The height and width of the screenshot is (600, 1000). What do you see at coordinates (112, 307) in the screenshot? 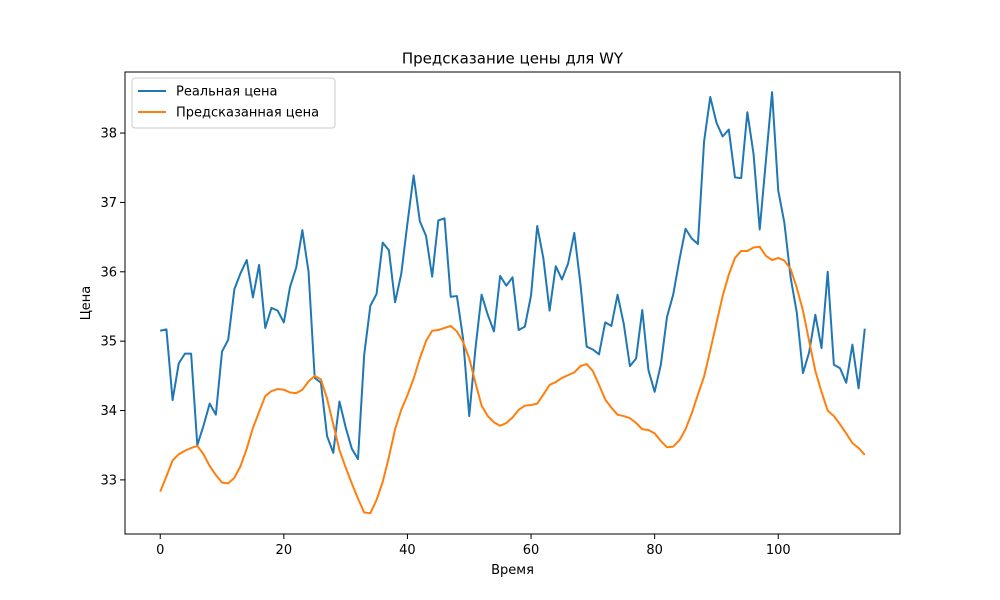
I see `y-axis-ticks: 33 34 35 36 37 38` at bounding box center [112, 307].